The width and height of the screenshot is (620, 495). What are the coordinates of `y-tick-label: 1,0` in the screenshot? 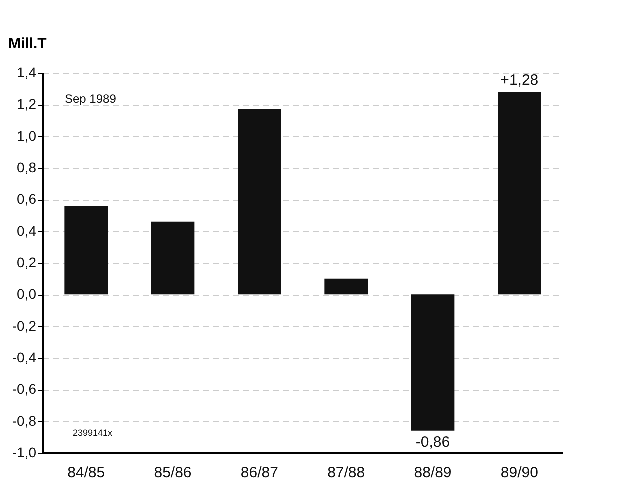 It's located at (27, 136).